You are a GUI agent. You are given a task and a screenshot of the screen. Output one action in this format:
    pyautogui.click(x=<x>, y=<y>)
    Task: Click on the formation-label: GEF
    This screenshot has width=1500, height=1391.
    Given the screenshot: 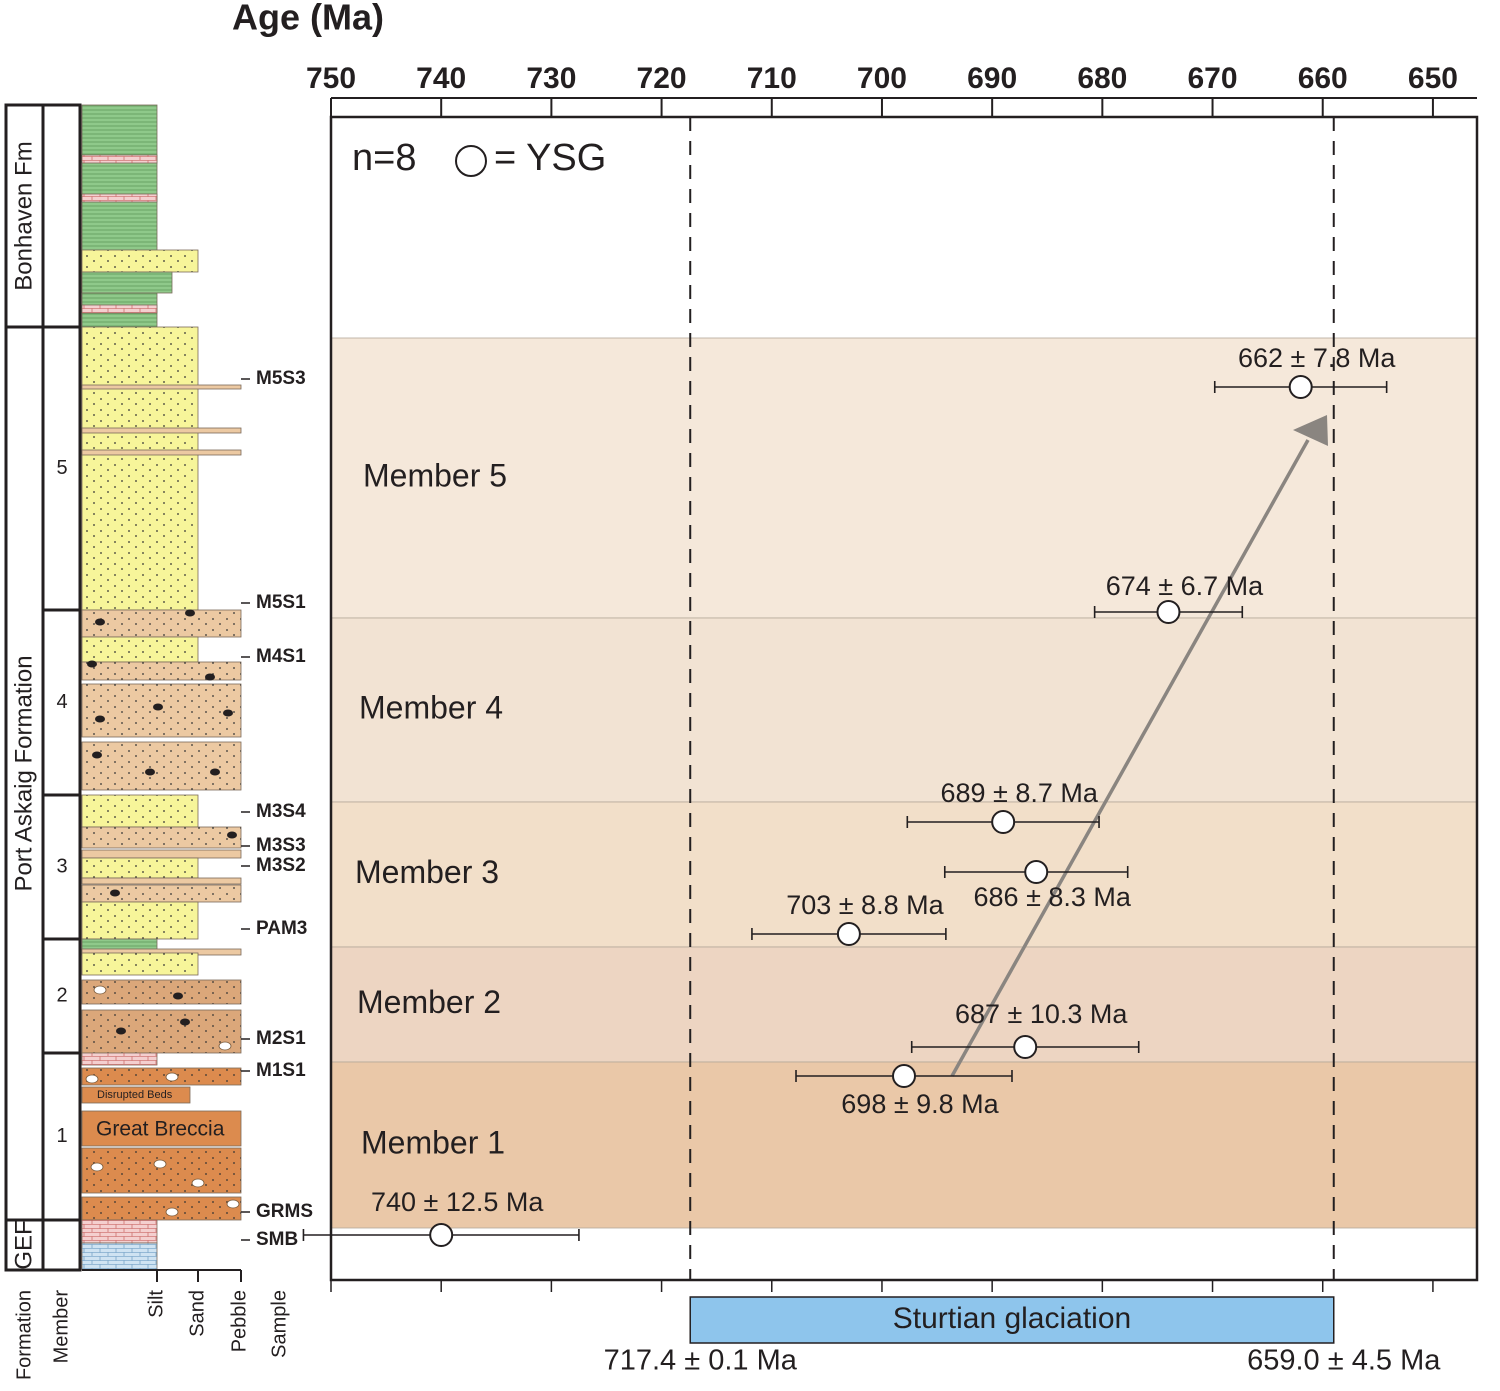 What is the action you would take?
    pyautogui.click(x=23, y=1244)
    